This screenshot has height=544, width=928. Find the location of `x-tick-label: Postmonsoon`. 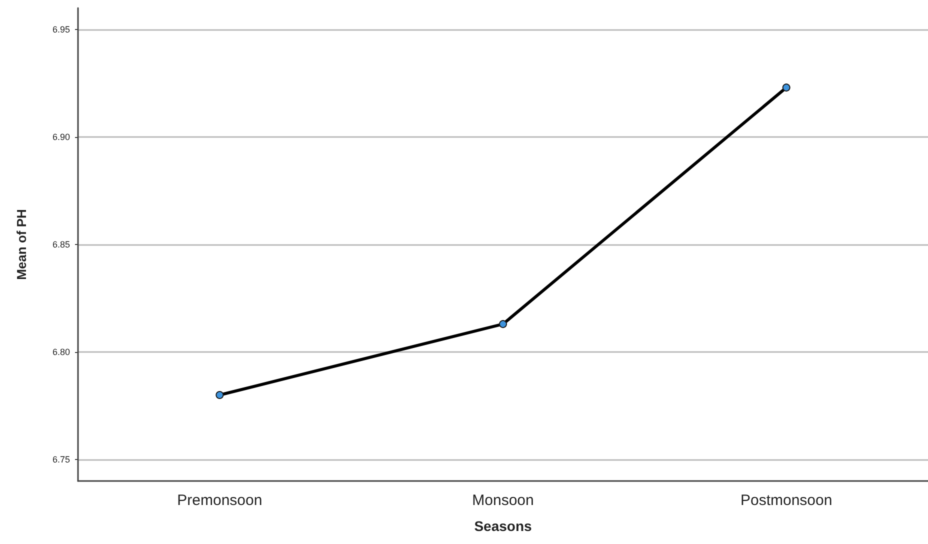

x-tick-label: Postmonsoon is located at coordinates (786, 500).